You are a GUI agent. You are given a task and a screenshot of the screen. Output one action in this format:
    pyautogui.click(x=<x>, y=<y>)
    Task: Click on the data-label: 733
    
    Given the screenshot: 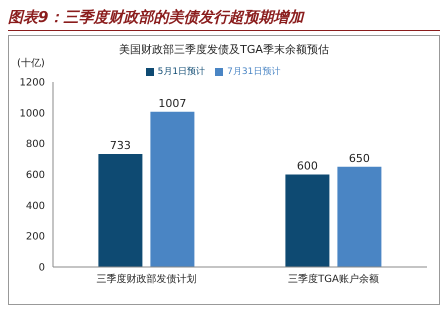 What is the action you would take?
    pyautogui.click(x=120, y=145)
    